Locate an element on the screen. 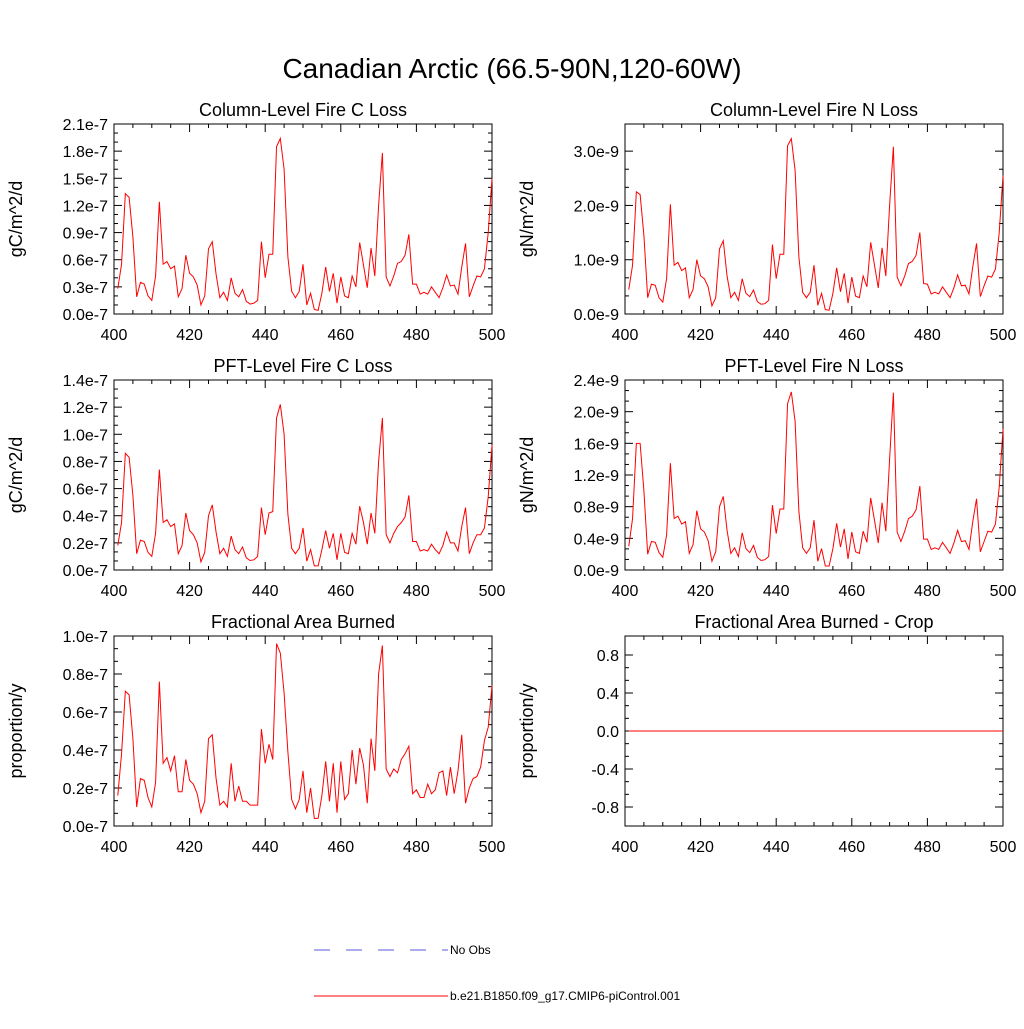 The height and width of the screenshot is (1029, 1024). y-tick-label: 1.2e-9 is located at coordinates (596, 476).